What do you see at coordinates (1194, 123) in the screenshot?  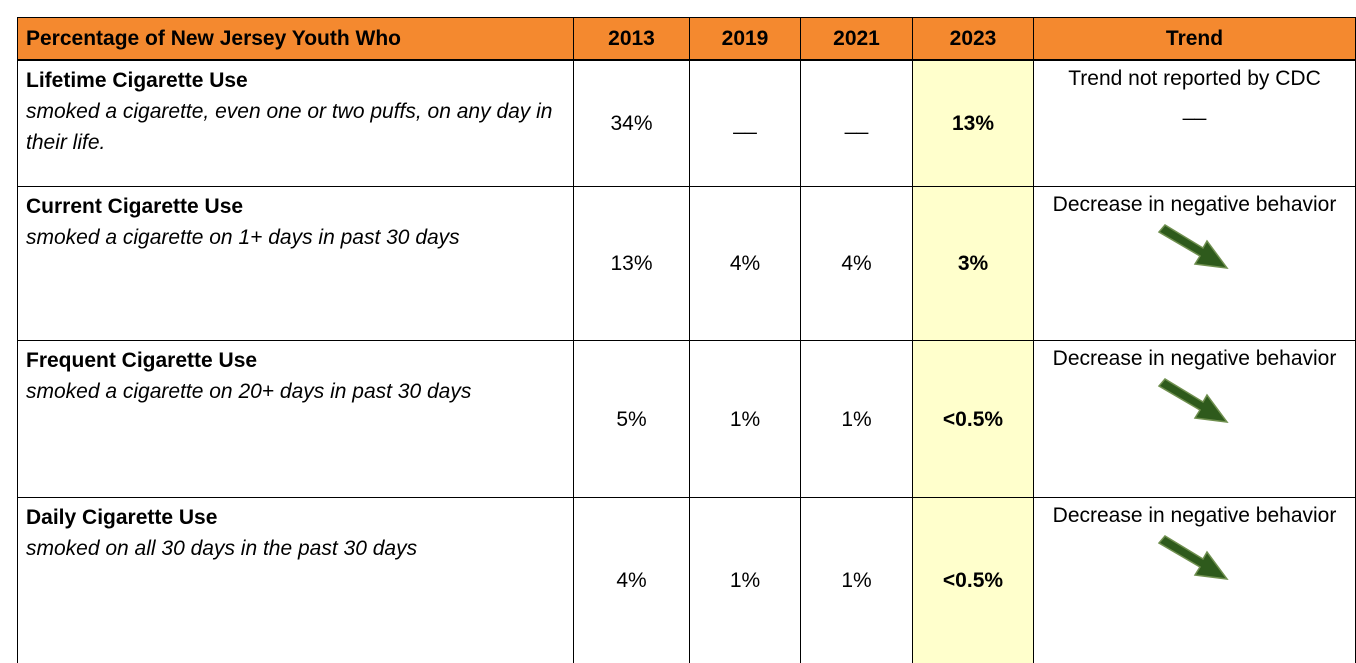 I see `trend-cell: Trend not reported by CDC __` at bounding box center [1194, 123].